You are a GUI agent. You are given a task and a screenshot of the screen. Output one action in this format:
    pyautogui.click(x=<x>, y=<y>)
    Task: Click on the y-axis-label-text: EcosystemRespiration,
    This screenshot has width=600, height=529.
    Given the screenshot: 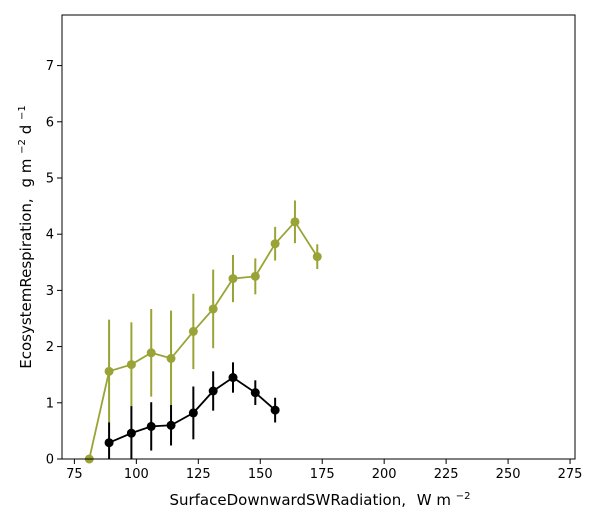 What is the action you would take?
    pyautogui.click(x=26, y=283)
    